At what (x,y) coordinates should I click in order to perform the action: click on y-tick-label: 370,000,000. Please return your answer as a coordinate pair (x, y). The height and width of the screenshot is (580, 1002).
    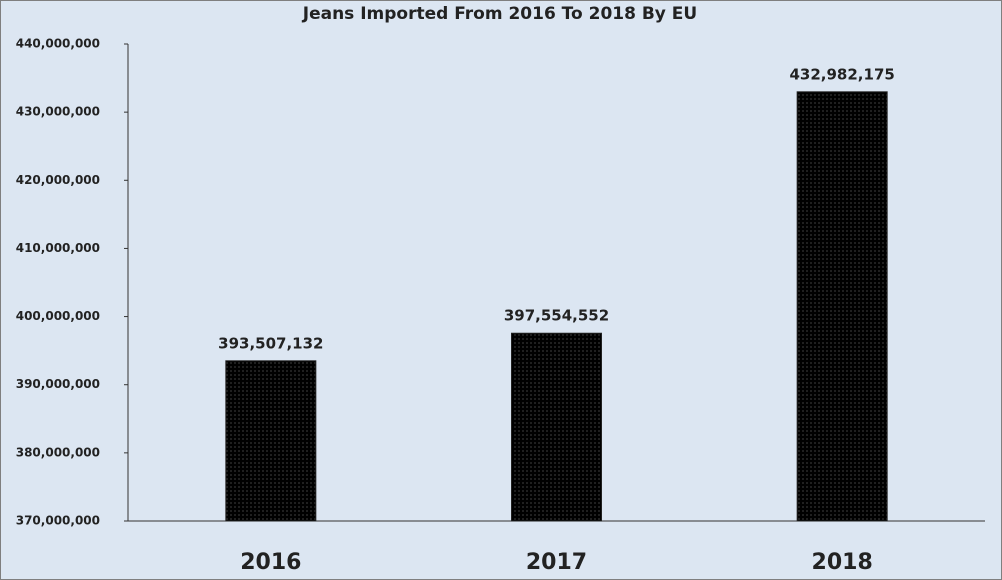
    Looking at the image, I should click on (58, 521).